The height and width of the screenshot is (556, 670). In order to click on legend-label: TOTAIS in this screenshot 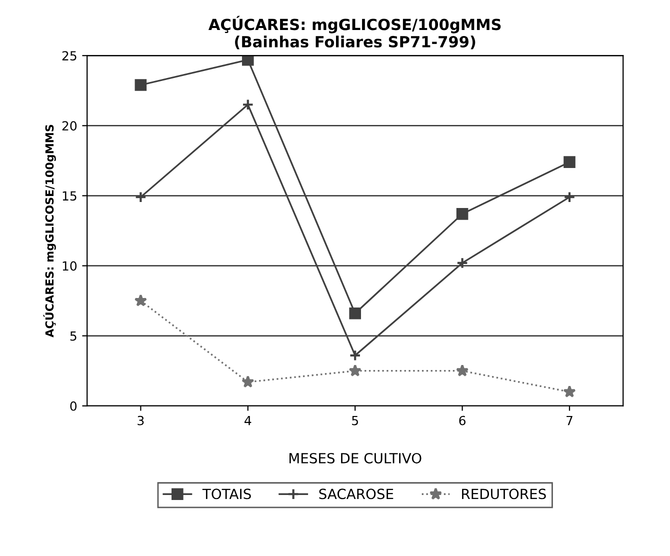, I will do `click(226, 494)`.